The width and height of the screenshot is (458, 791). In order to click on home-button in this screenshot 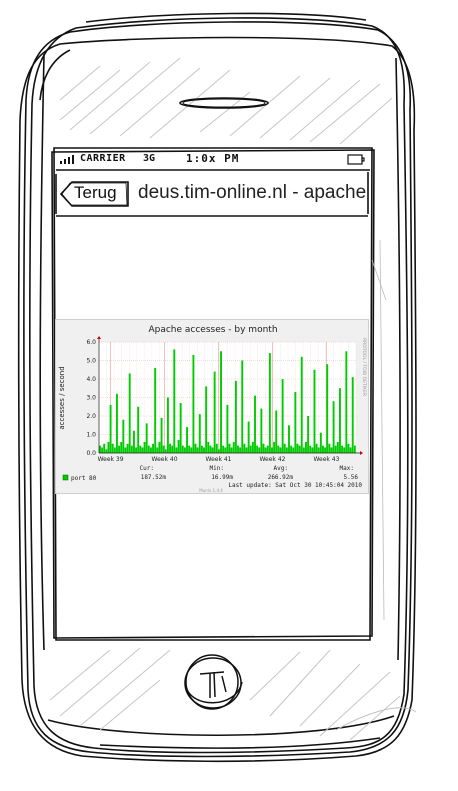, I will do `click(213, 682)`.